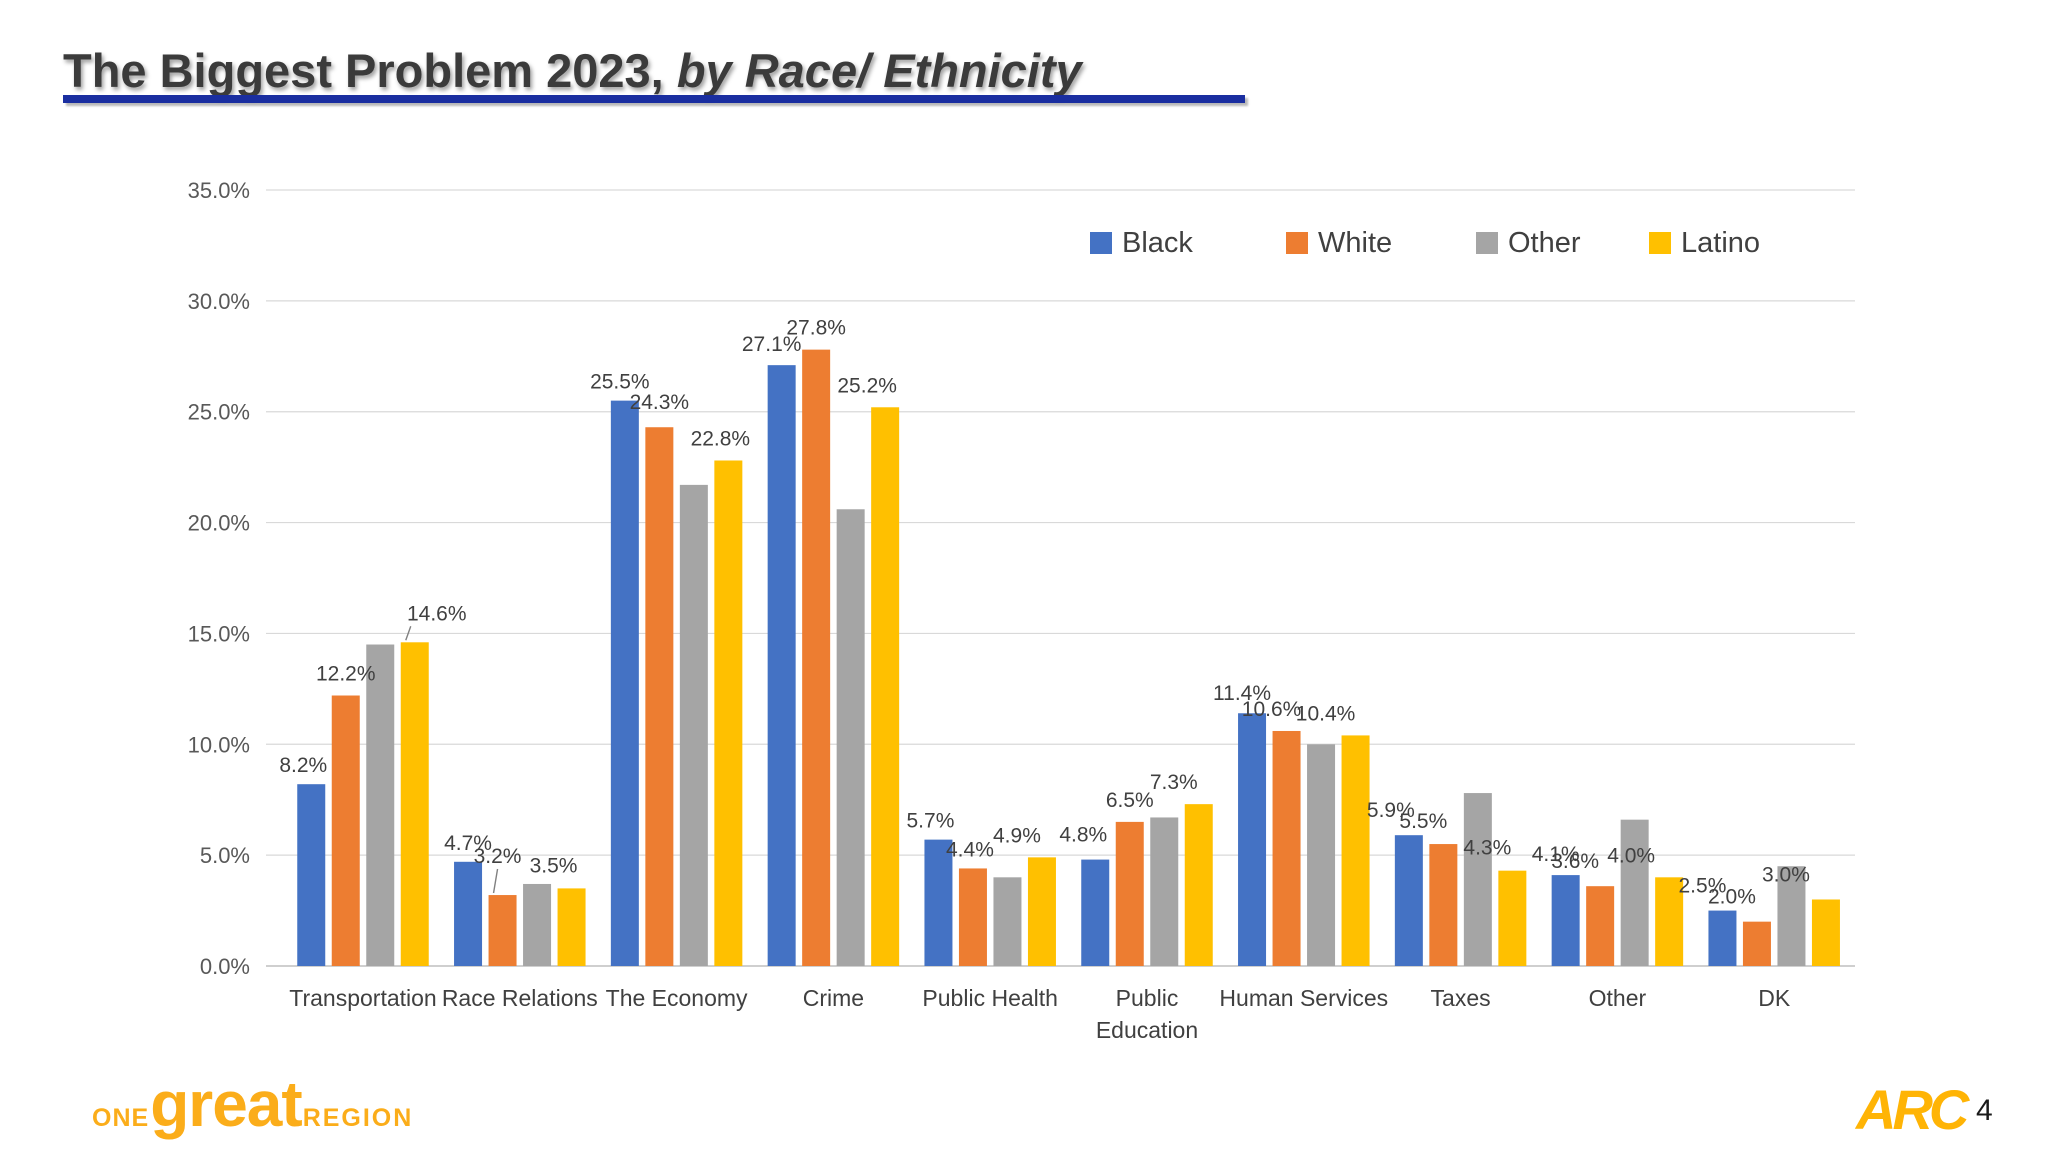  I want to click on bar-value-label: 4.3%, so click(1487, 848).